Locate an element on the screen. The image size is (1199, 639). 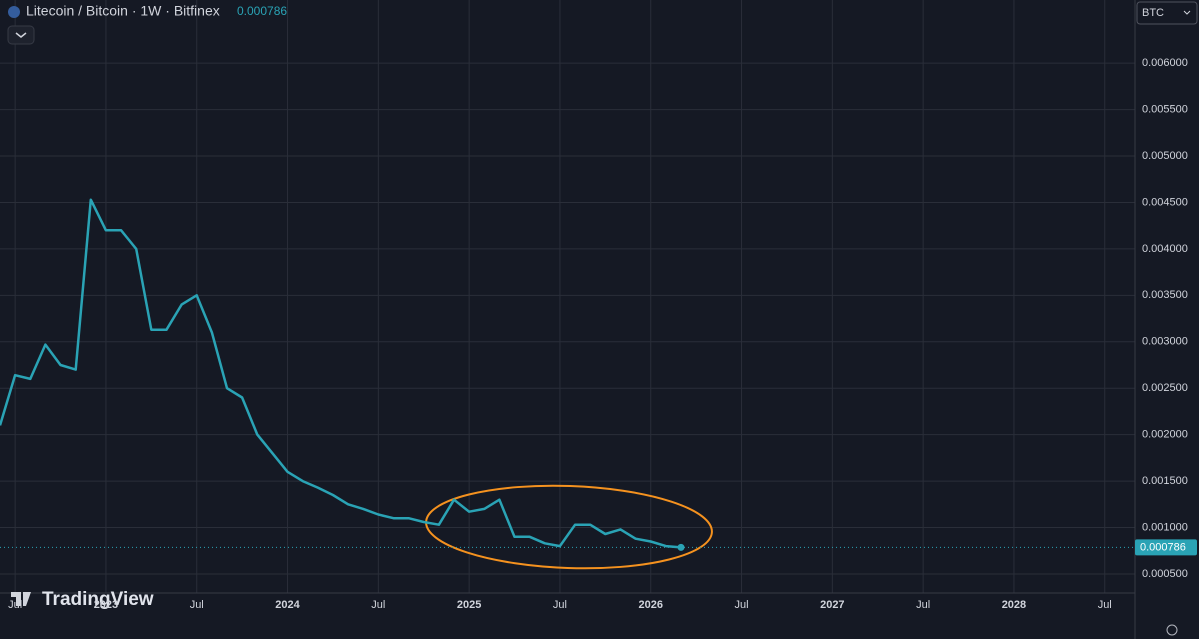
y-tick-label: 0.001000 is located at coordinates (1165, 527).